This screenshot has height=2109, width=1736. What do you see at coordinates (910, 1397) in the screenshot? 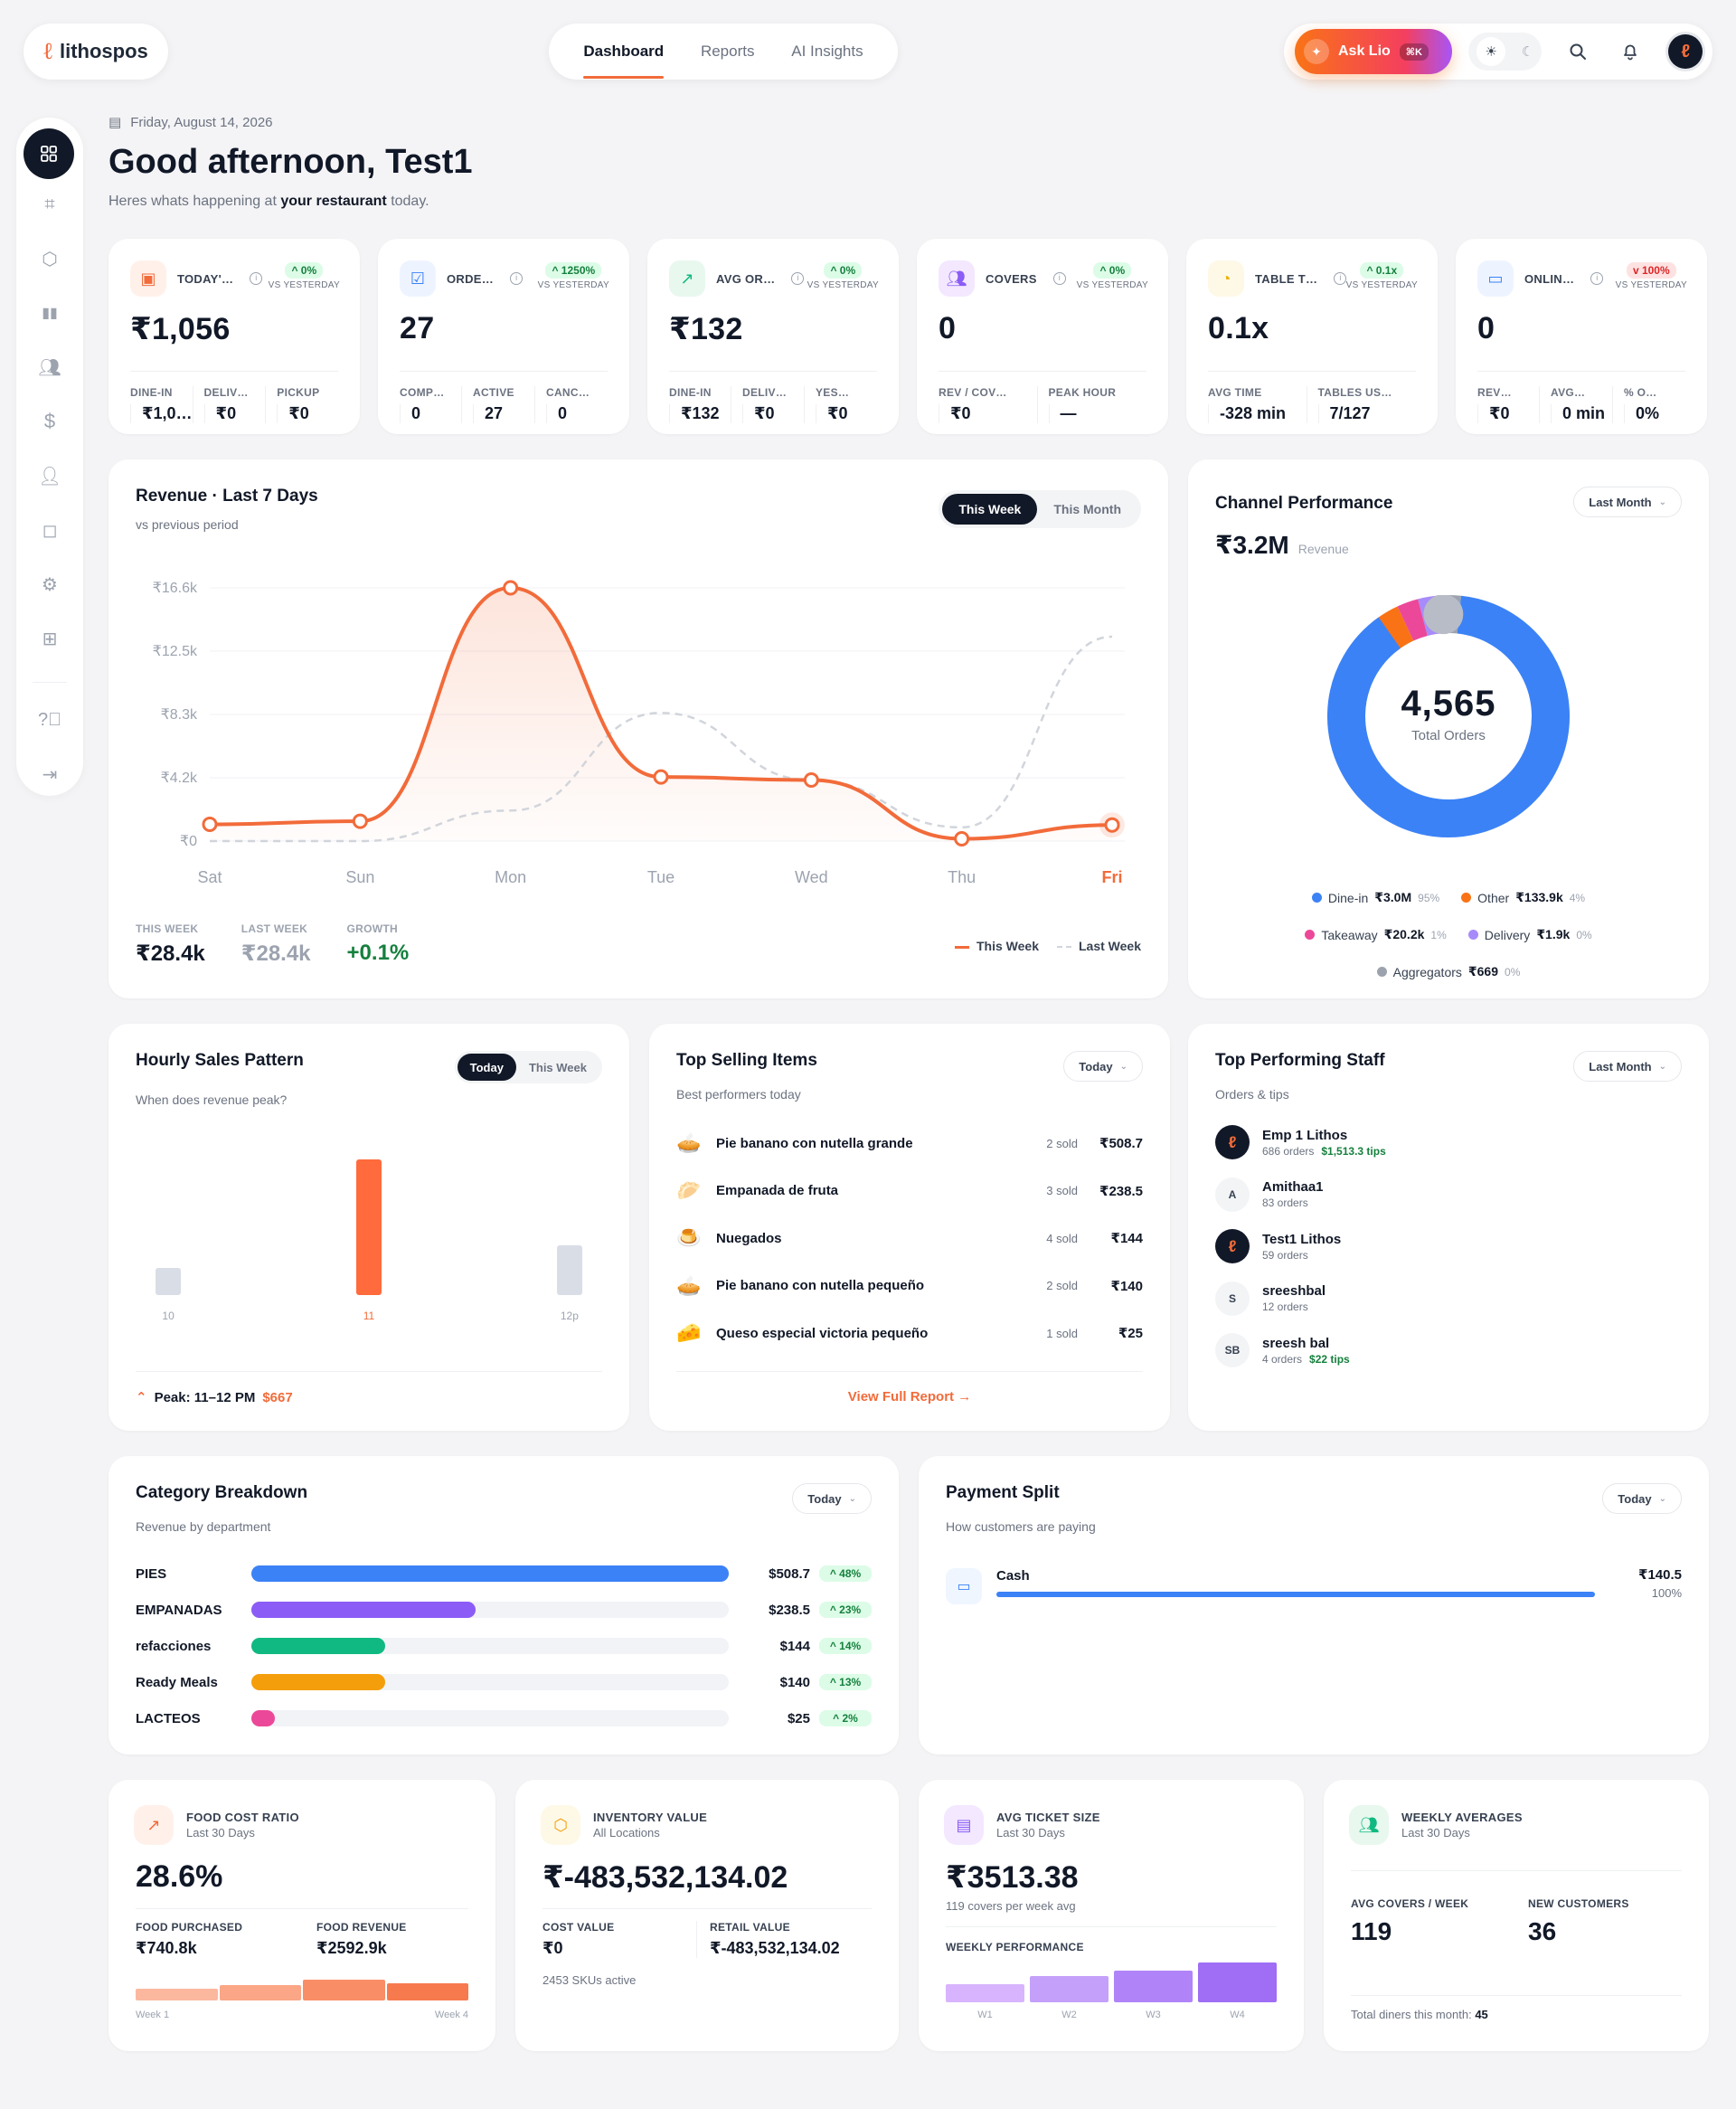
I see `view-full-report-link: View Full Report →` at bounding box center [910, 1397].